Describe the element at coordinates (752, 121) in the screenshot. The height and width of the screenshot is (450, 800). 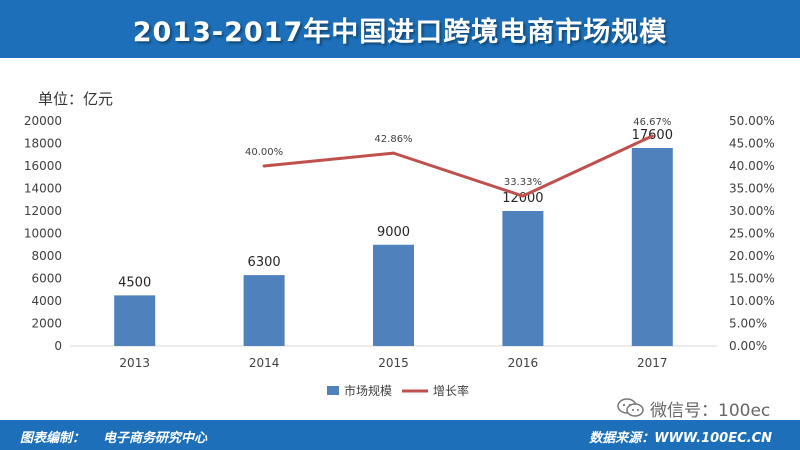
I see `right-tick-label: 50.00%` at that location.